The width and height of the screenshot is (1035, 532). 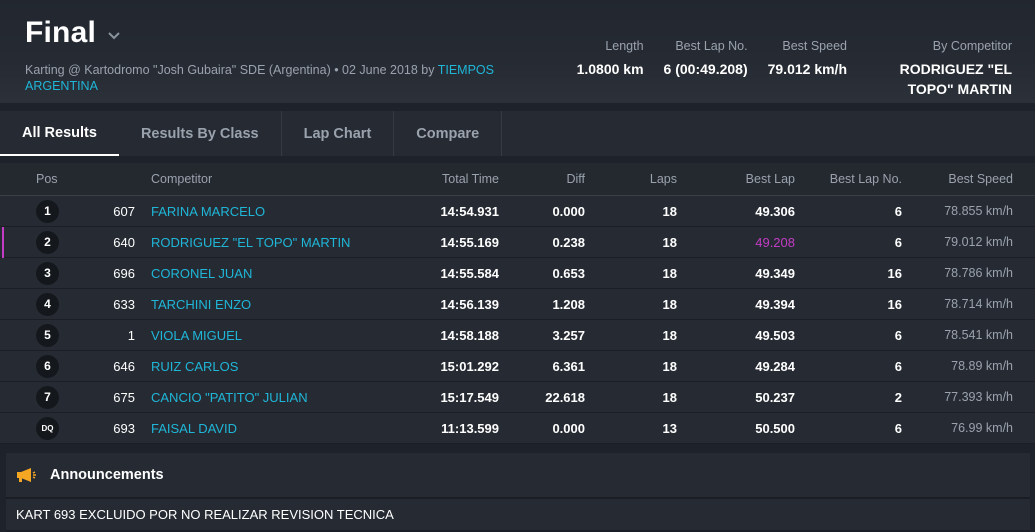 What do you see at coordinates (624, 46) in the screenshot?
I see `stat-label: Length` at bounding box center [624, 46].